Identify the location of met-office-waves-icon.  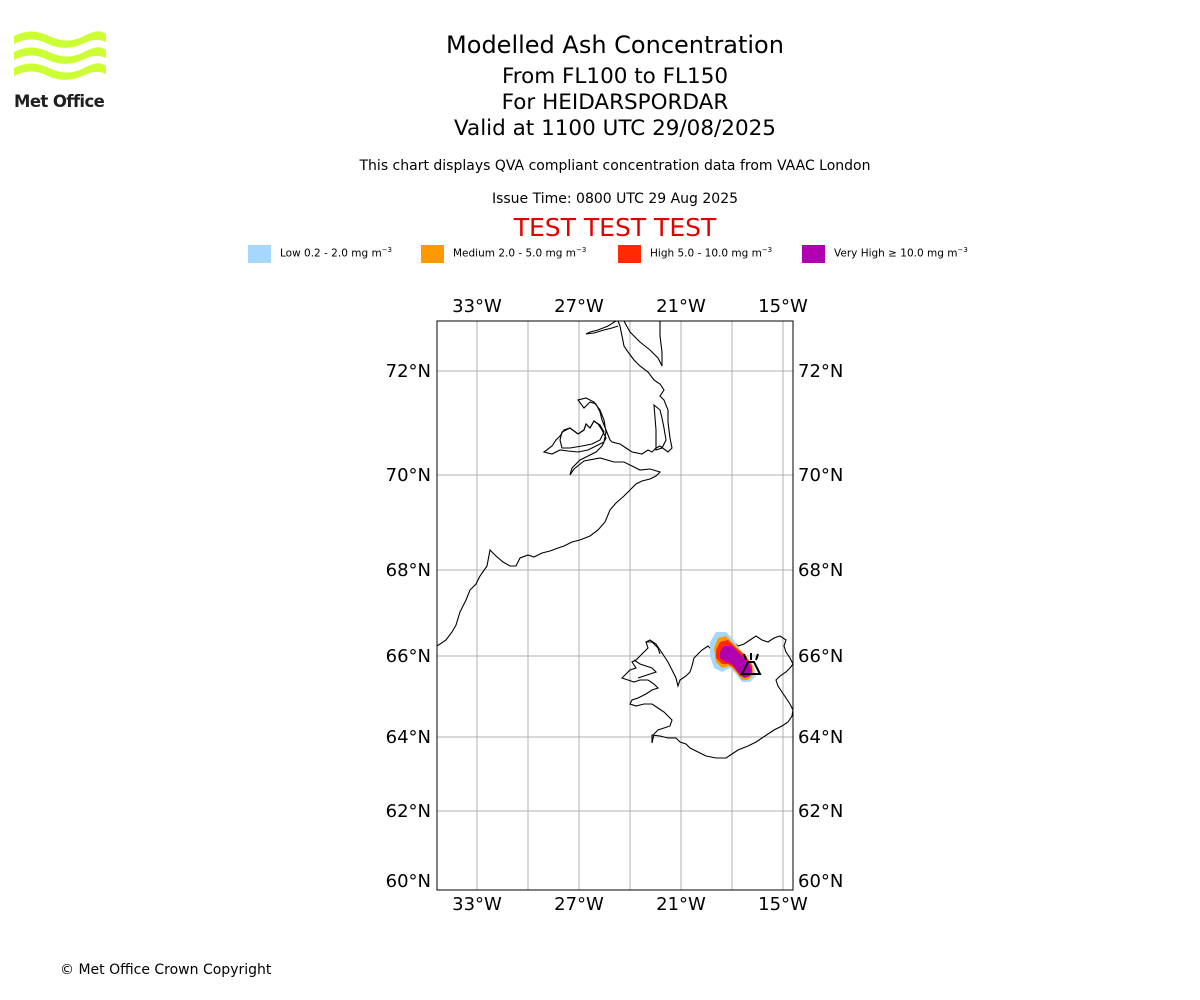
(60, 55).